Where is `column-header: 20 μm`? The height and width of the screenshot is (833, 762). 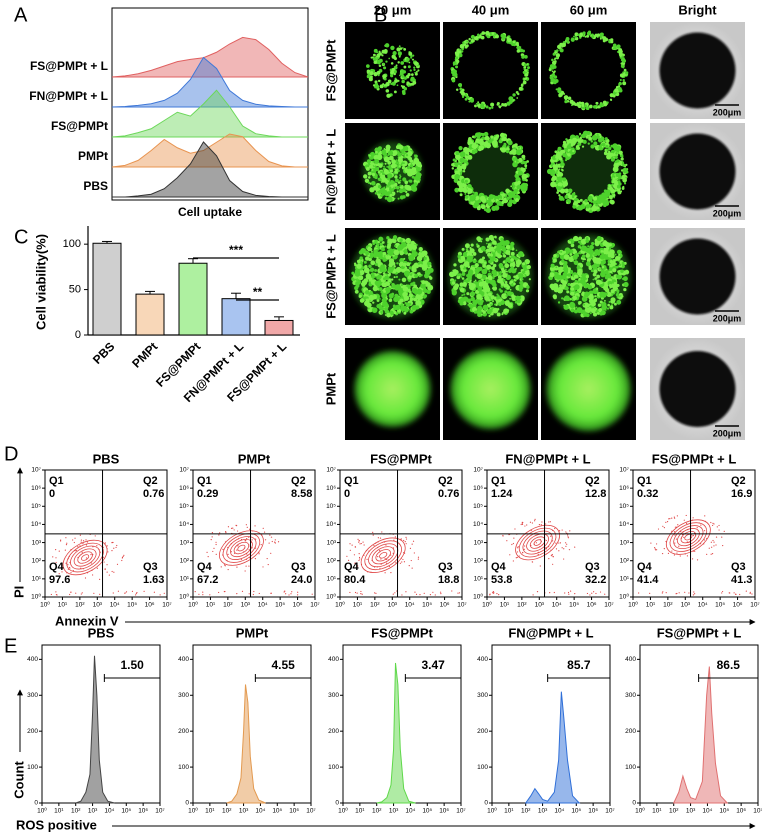
column-header: 20 μm is located at coordinates (393, 9).